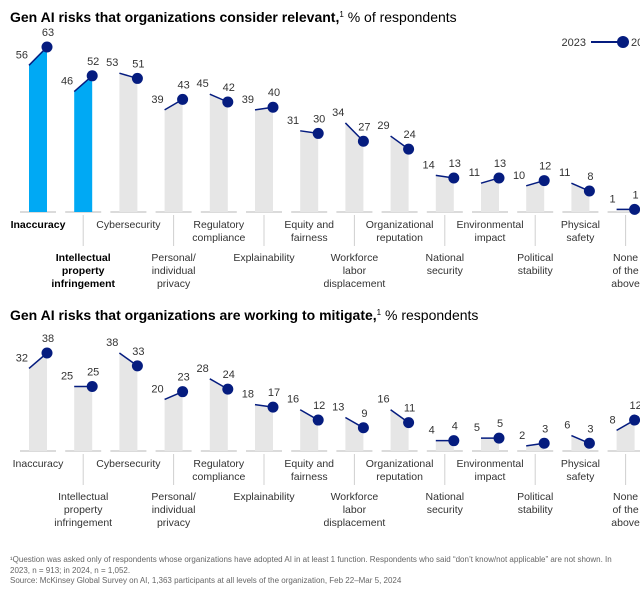  I want to click on value-2024: 8, so click(590, 177).